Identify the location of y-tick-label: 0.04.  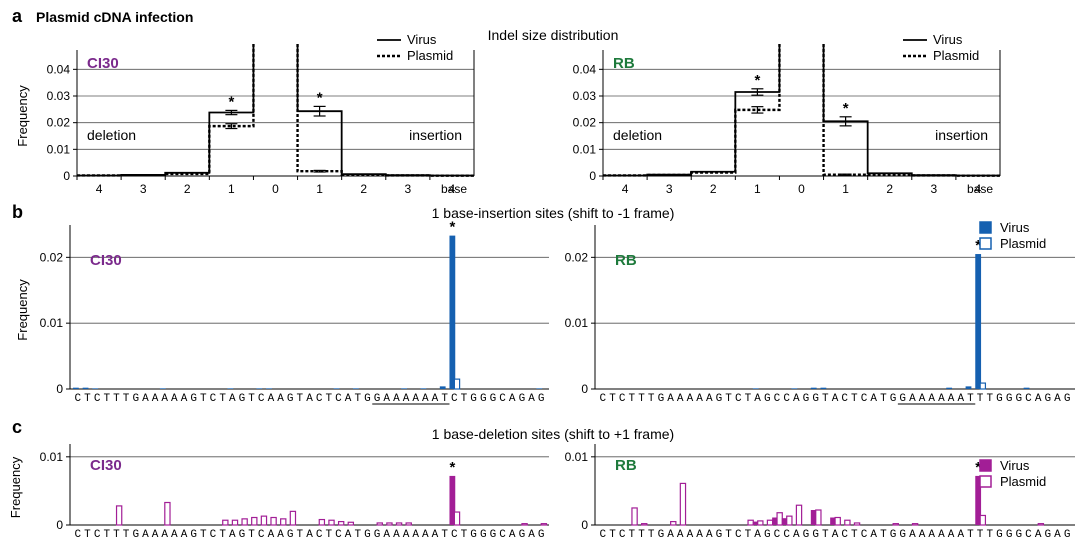
(59, 69).